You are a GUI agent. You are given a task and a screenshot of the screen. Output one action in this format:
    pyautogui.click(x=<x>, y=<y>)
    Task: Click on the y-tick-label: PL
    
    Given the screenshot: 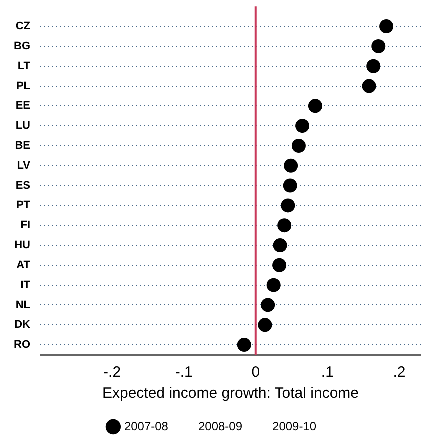 What is the action you would take?
    pyautogui.click(x=23, y=86)
    